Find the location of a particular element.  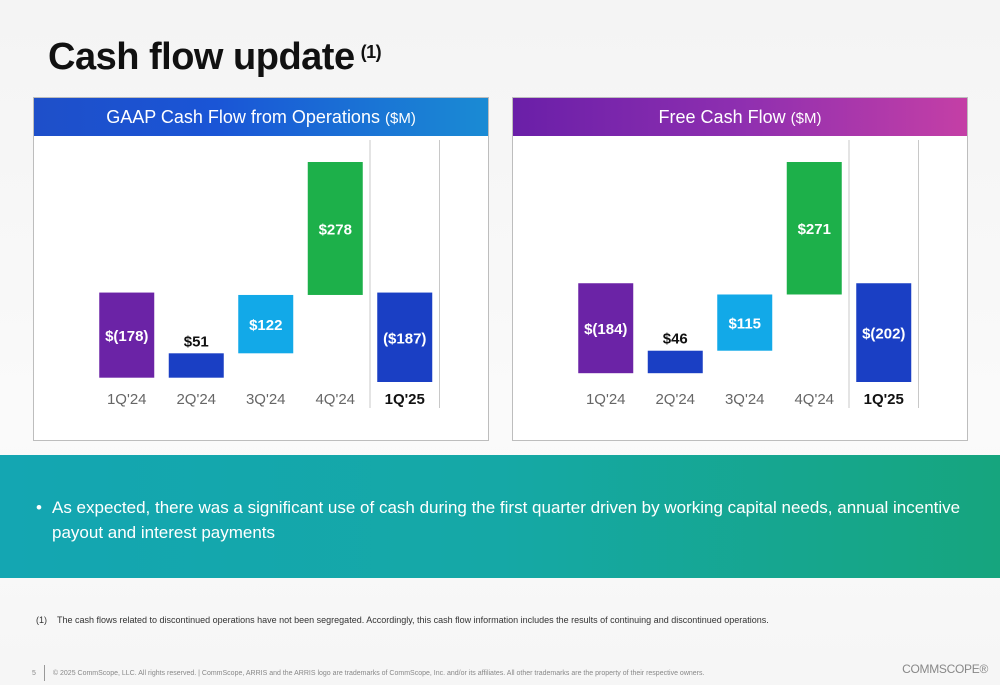

data-label: $(202) is located at coordinates (883, 334).